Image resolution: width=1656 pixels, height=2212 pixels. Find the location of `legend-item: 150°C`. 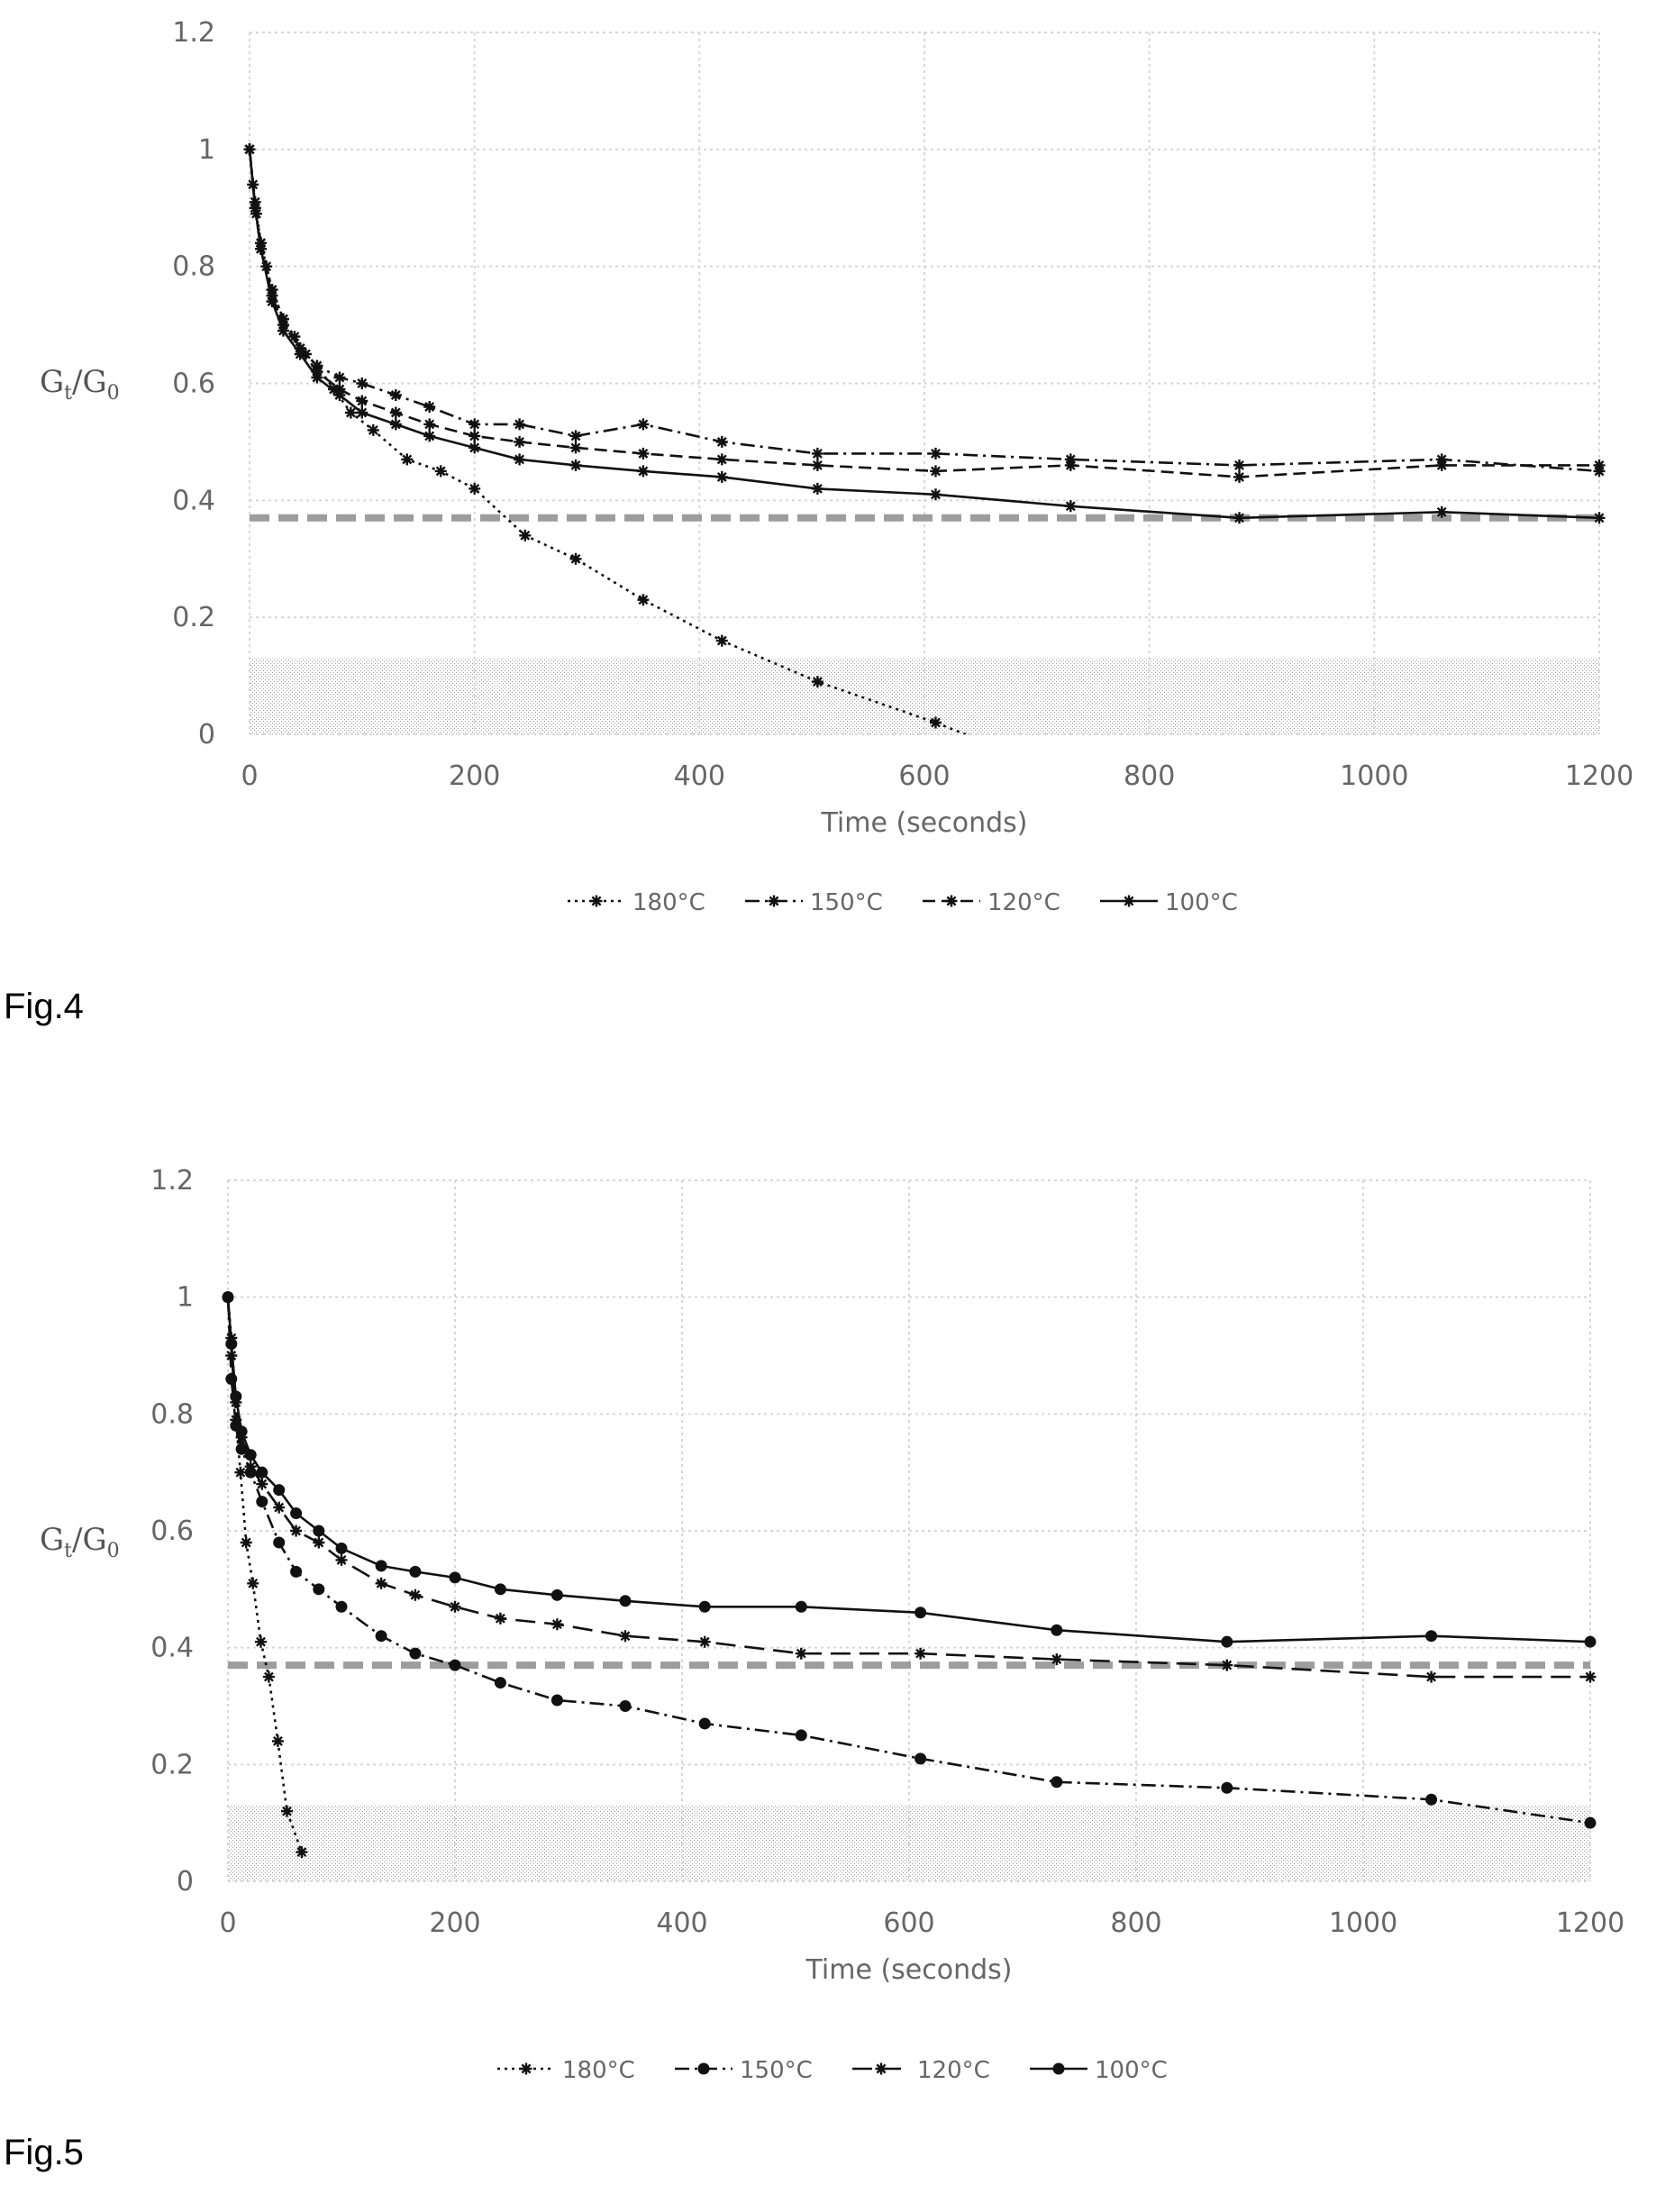

legend-item: 150°C is located at coordinates (814, 902).